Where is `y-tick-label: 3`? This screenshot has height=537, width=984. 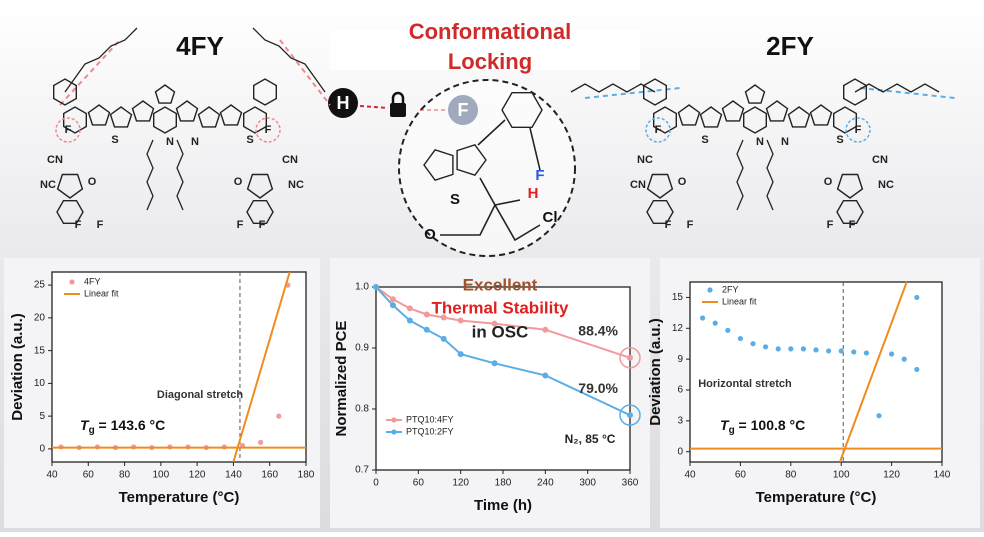 y-tick-label: 3 is located at coordinates (680, 420).